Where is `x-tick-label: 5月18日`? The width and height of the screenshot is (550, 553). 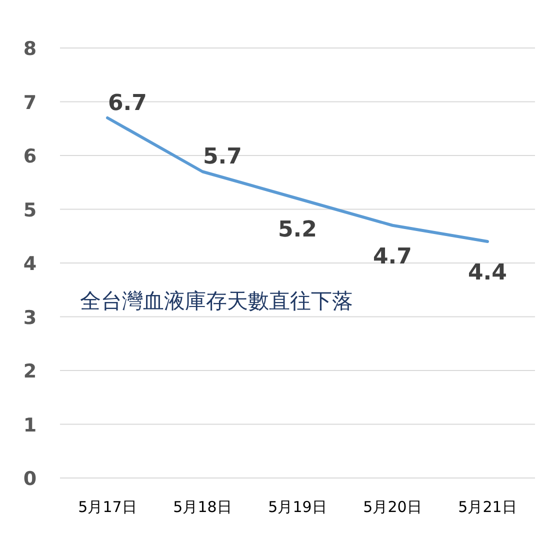
x-tick-label: 5月18日 is located at coordinates (202, 507).